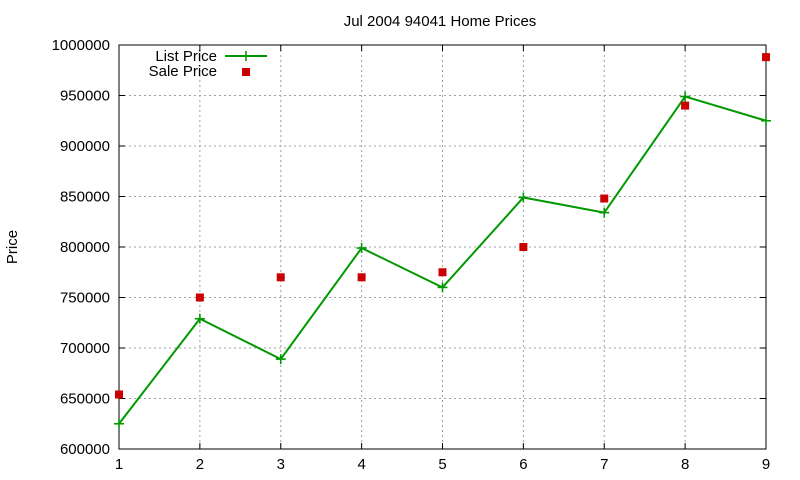 Image resolution: width=800 pixels, height=480 pixels. I want to click on legend-label-sale-price: Sale Price, so click(183, 71).